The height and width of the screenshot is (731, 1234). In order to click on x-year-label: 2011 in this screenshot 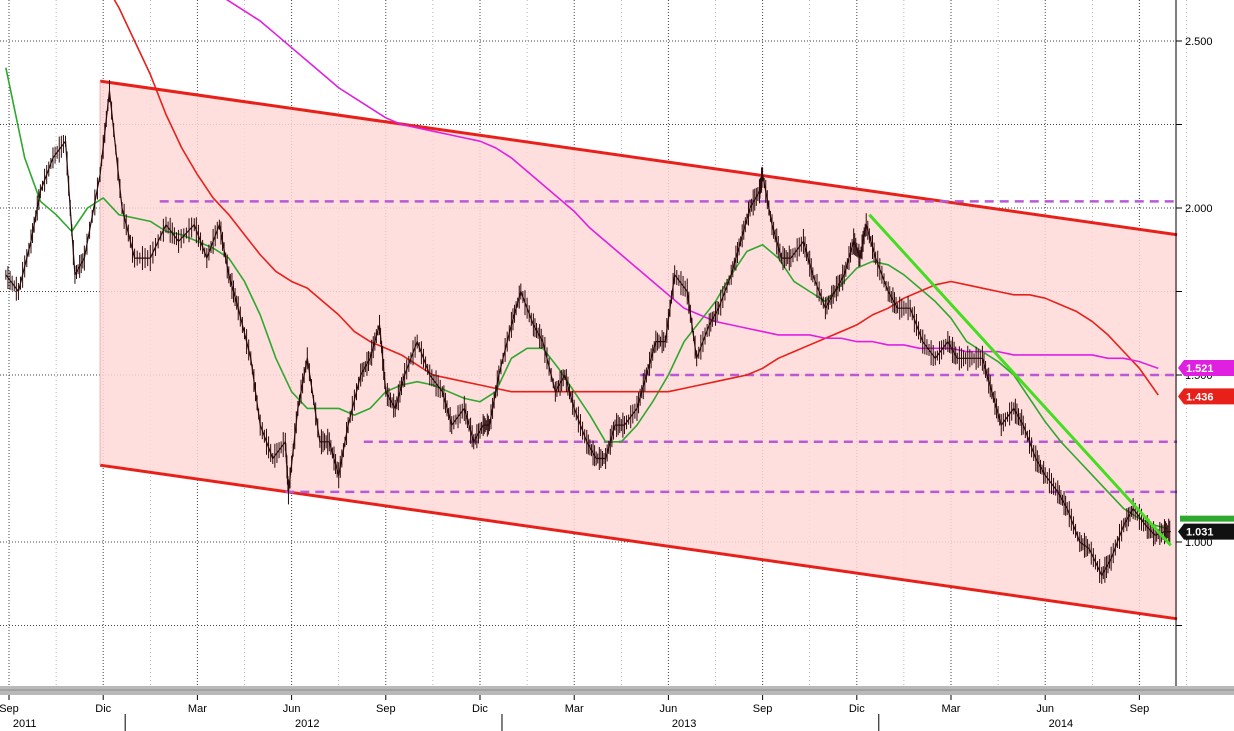, I will do `click(25, 724)`.